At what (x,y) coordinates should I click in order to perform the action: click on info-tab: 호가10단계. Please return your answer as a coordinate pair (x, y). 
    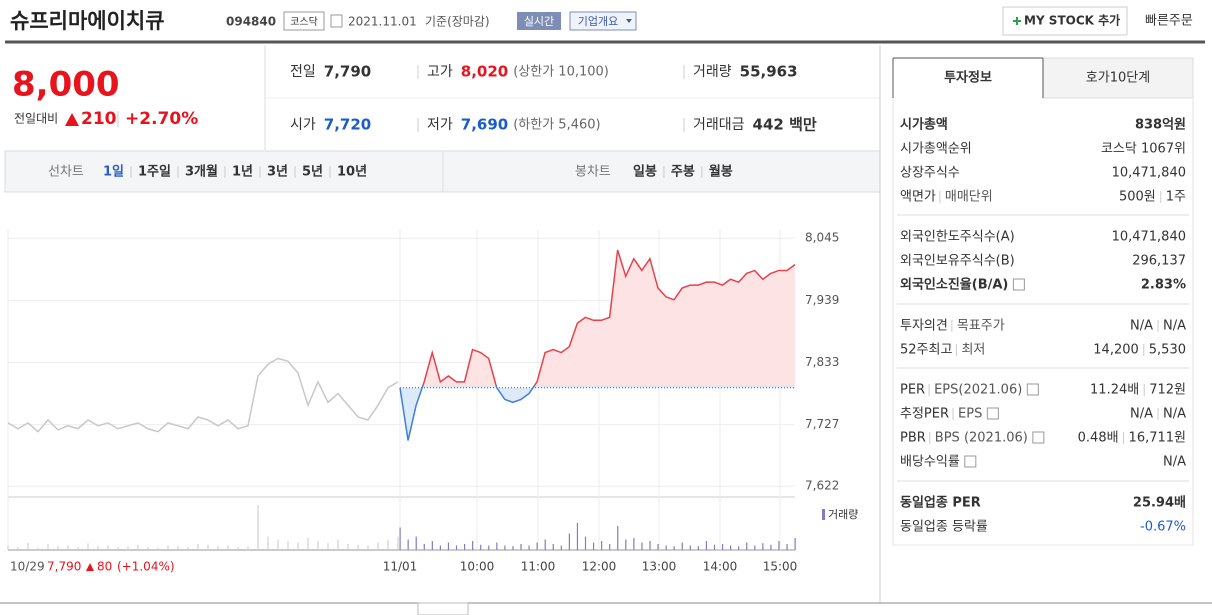
    Looking at the image, I should click on (1118, 78).